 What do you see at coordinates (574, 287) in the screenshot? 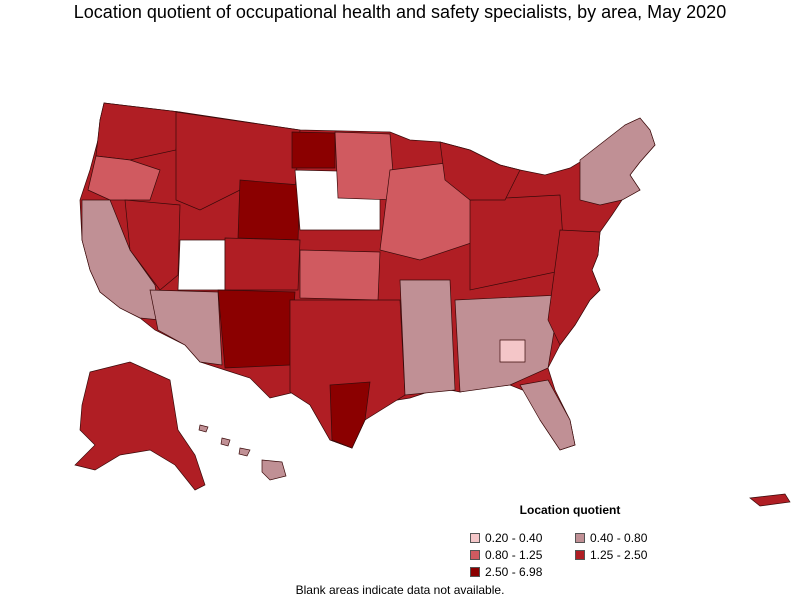
I see `region-atlantic-coast` at bounding box center [574, 287].